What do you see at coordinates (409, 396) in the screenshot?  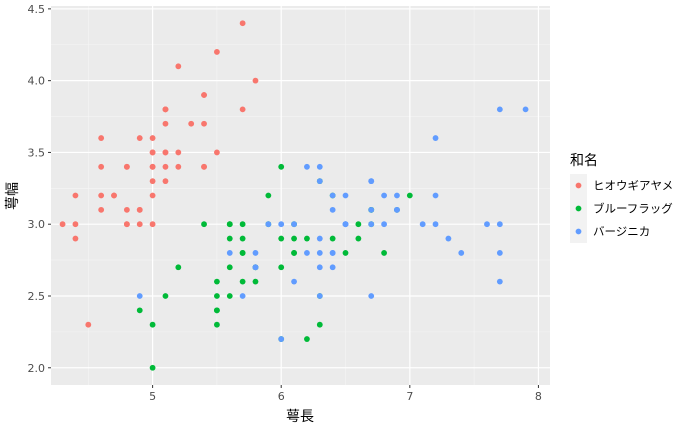 I see `x-tick-label: 7` at bounding box center [409, 396].